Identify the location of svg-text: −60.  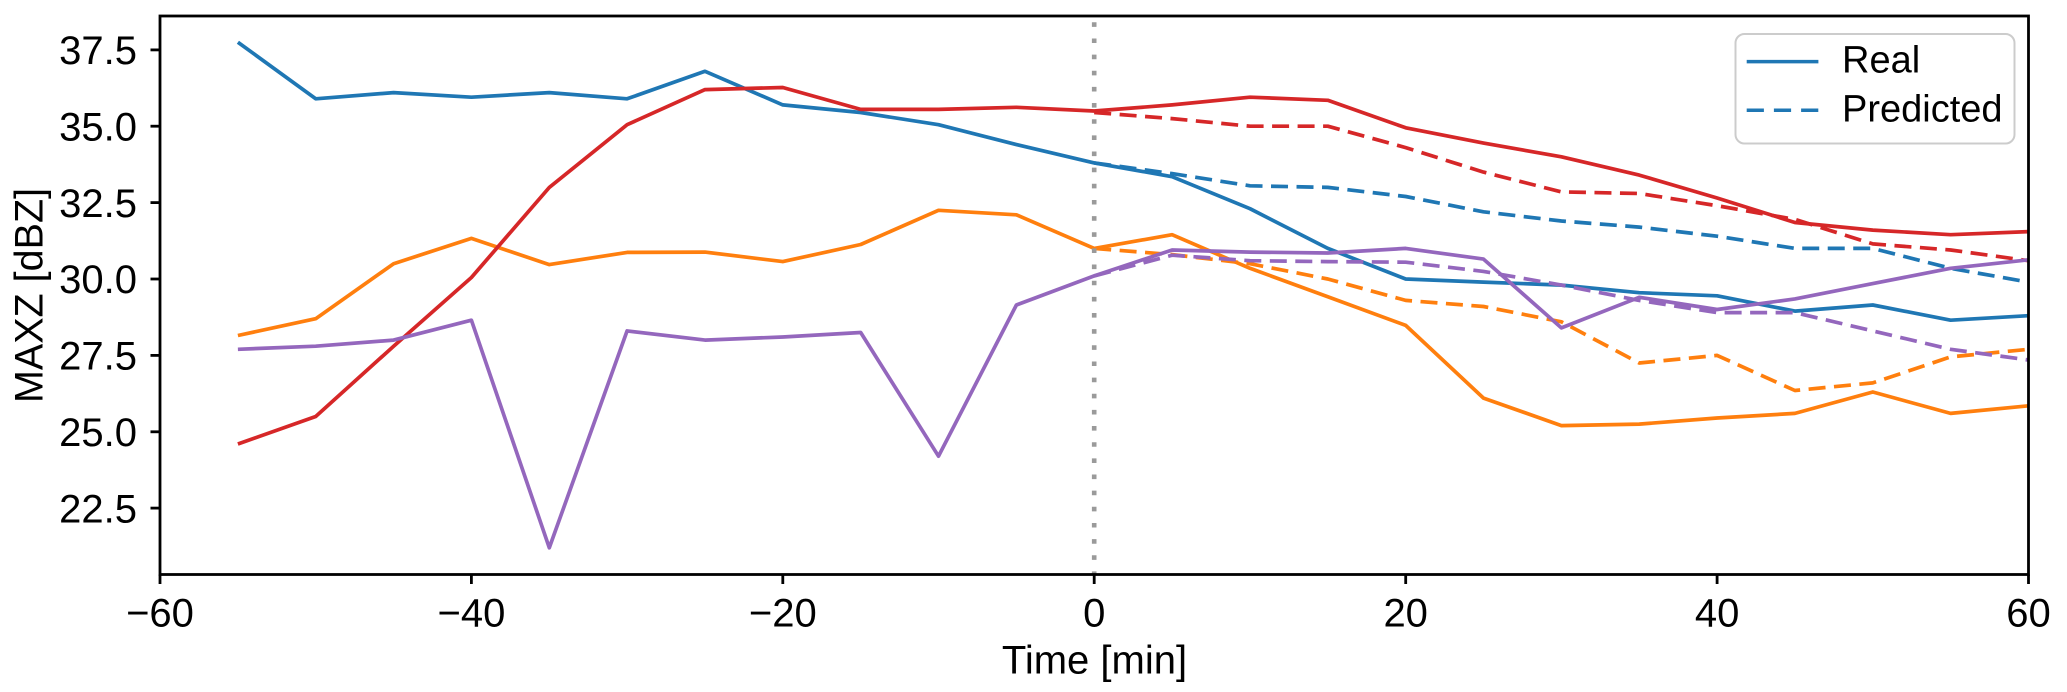
(160, 614).